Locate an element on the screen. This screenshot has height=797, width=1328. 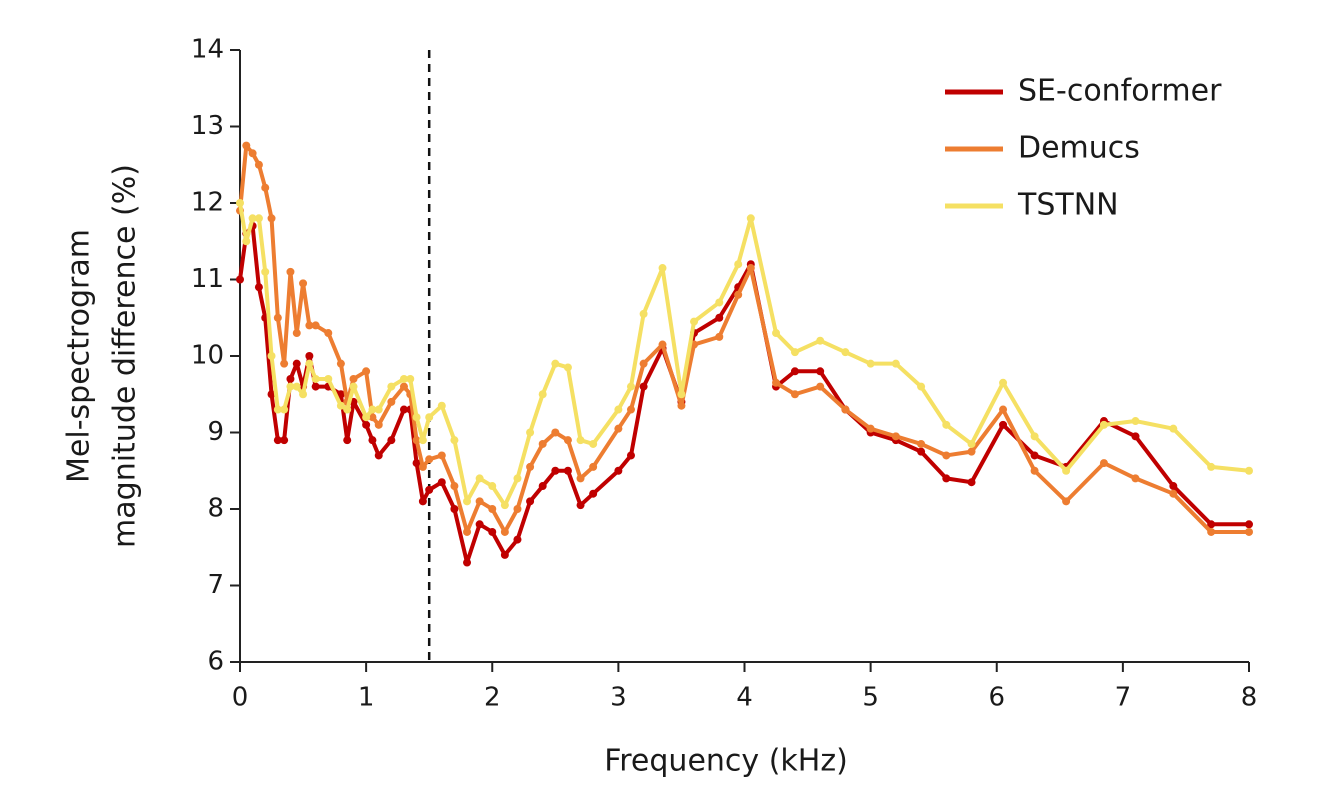
legend-label: TSTNN is located at coordinates (1068, 205).